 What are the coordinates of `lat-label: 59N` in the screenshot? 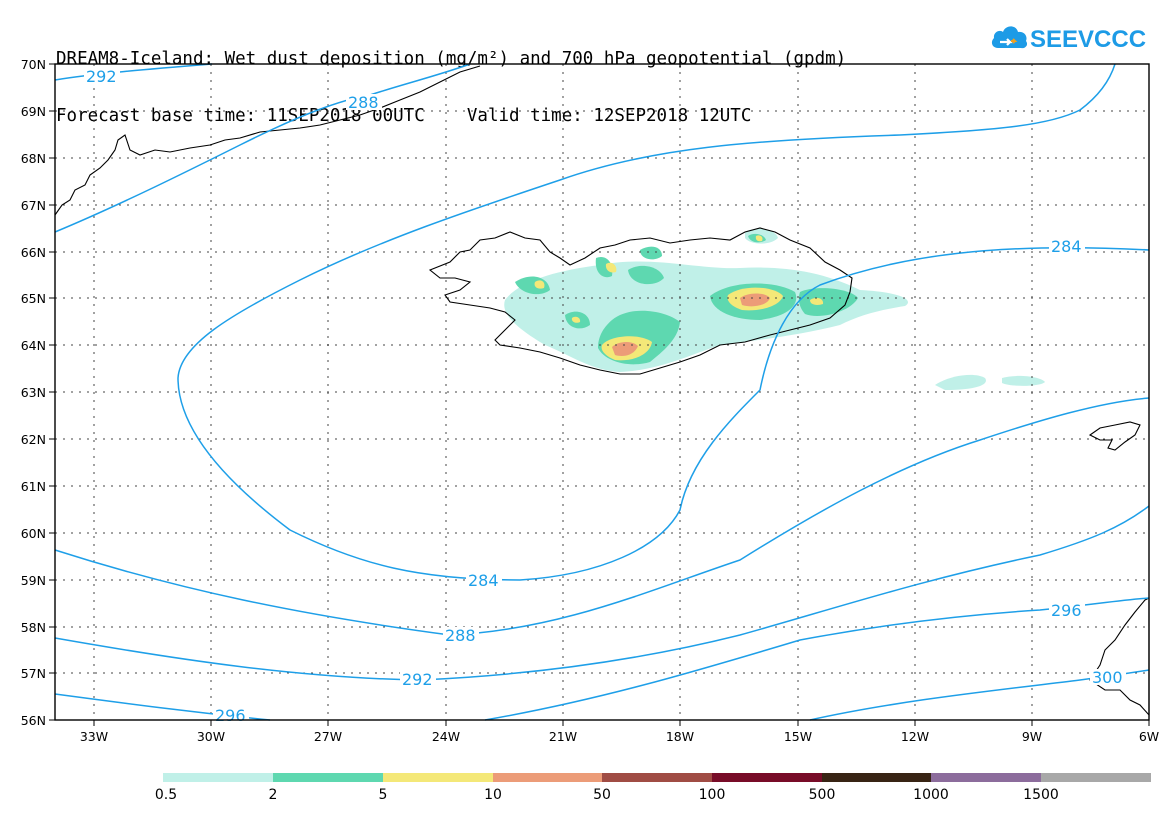 It's located at (33, 580).